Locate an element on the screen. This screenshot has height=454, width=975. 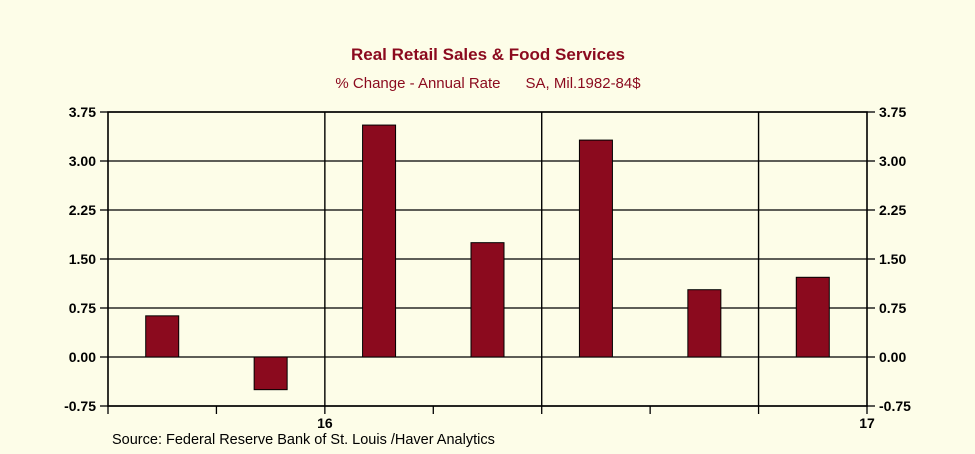
y-tick-label-left: 3.00 is located at coordinates (82, 161).